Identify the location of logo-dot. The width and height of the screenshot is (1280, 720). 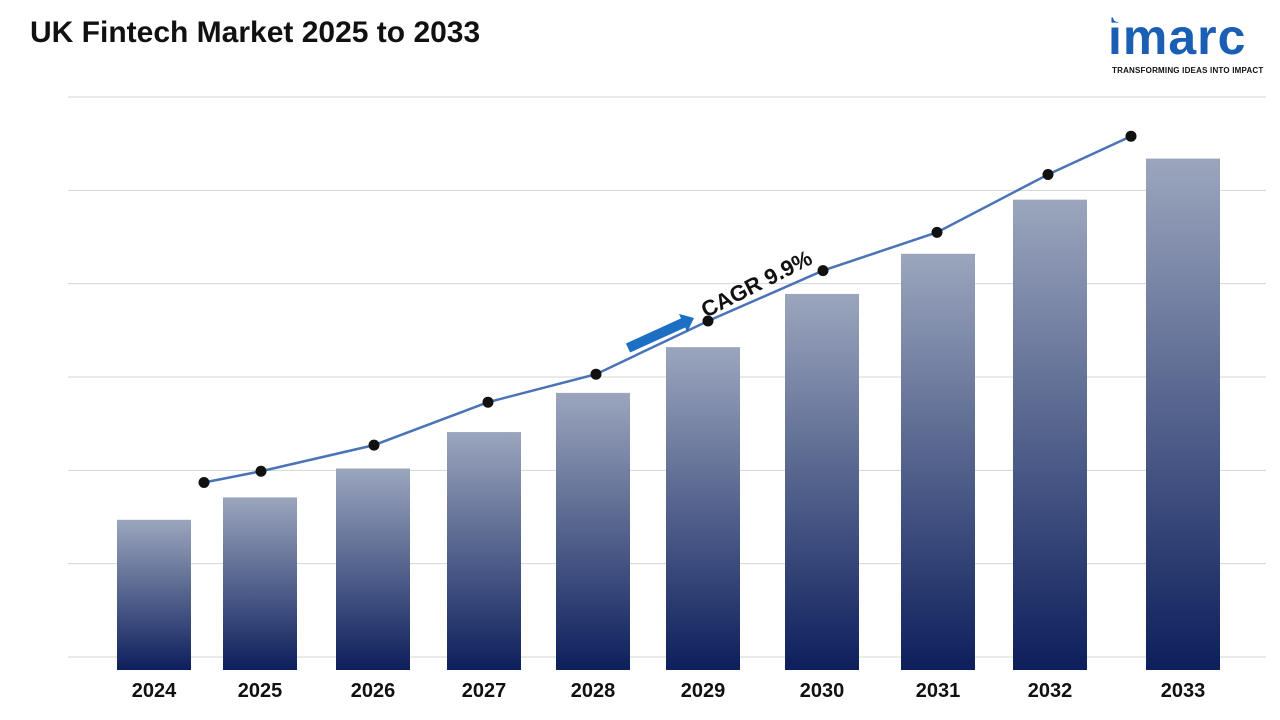
(1117, 17).